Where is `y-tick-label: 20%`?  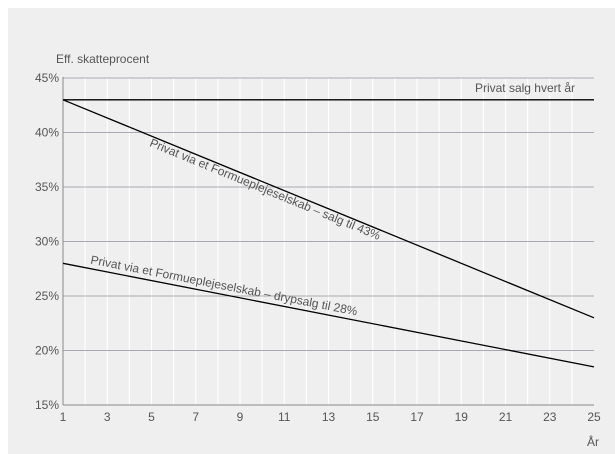
y-tick-label: 20% is located at coordinates (47, 351).